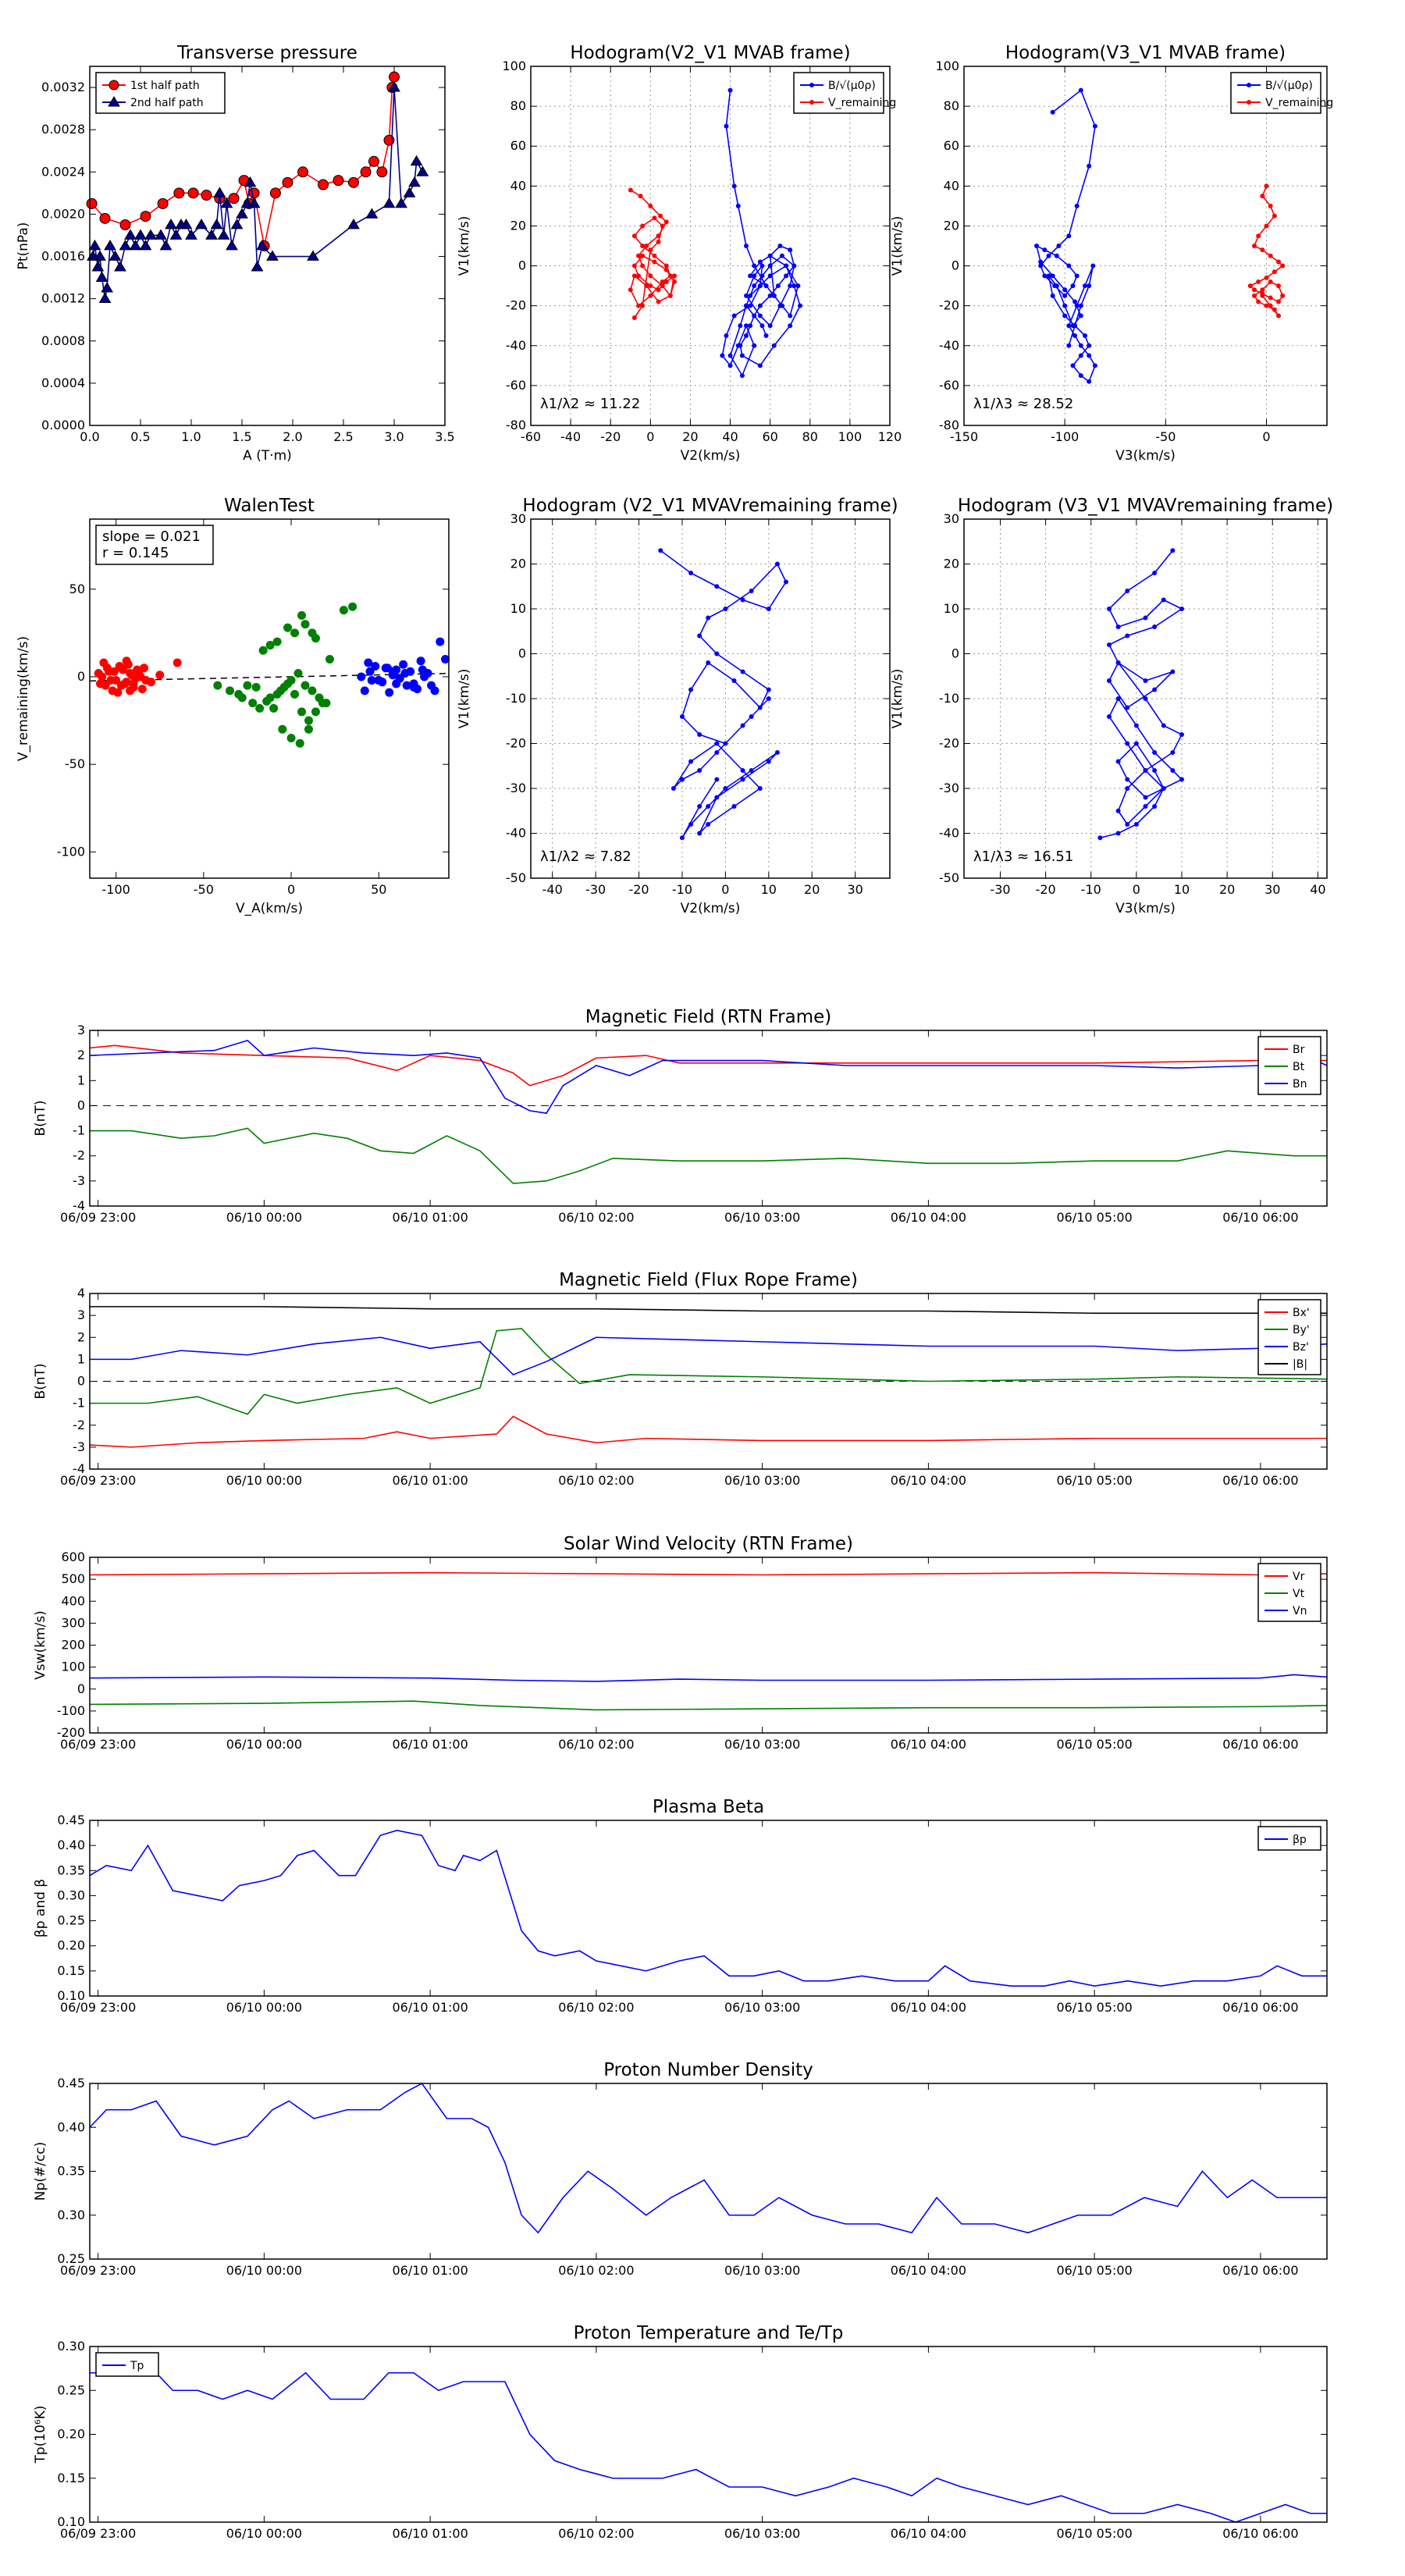 This screenshot has width=1405, height=2576. I want to click on series-bz-, so click(709, 1355).